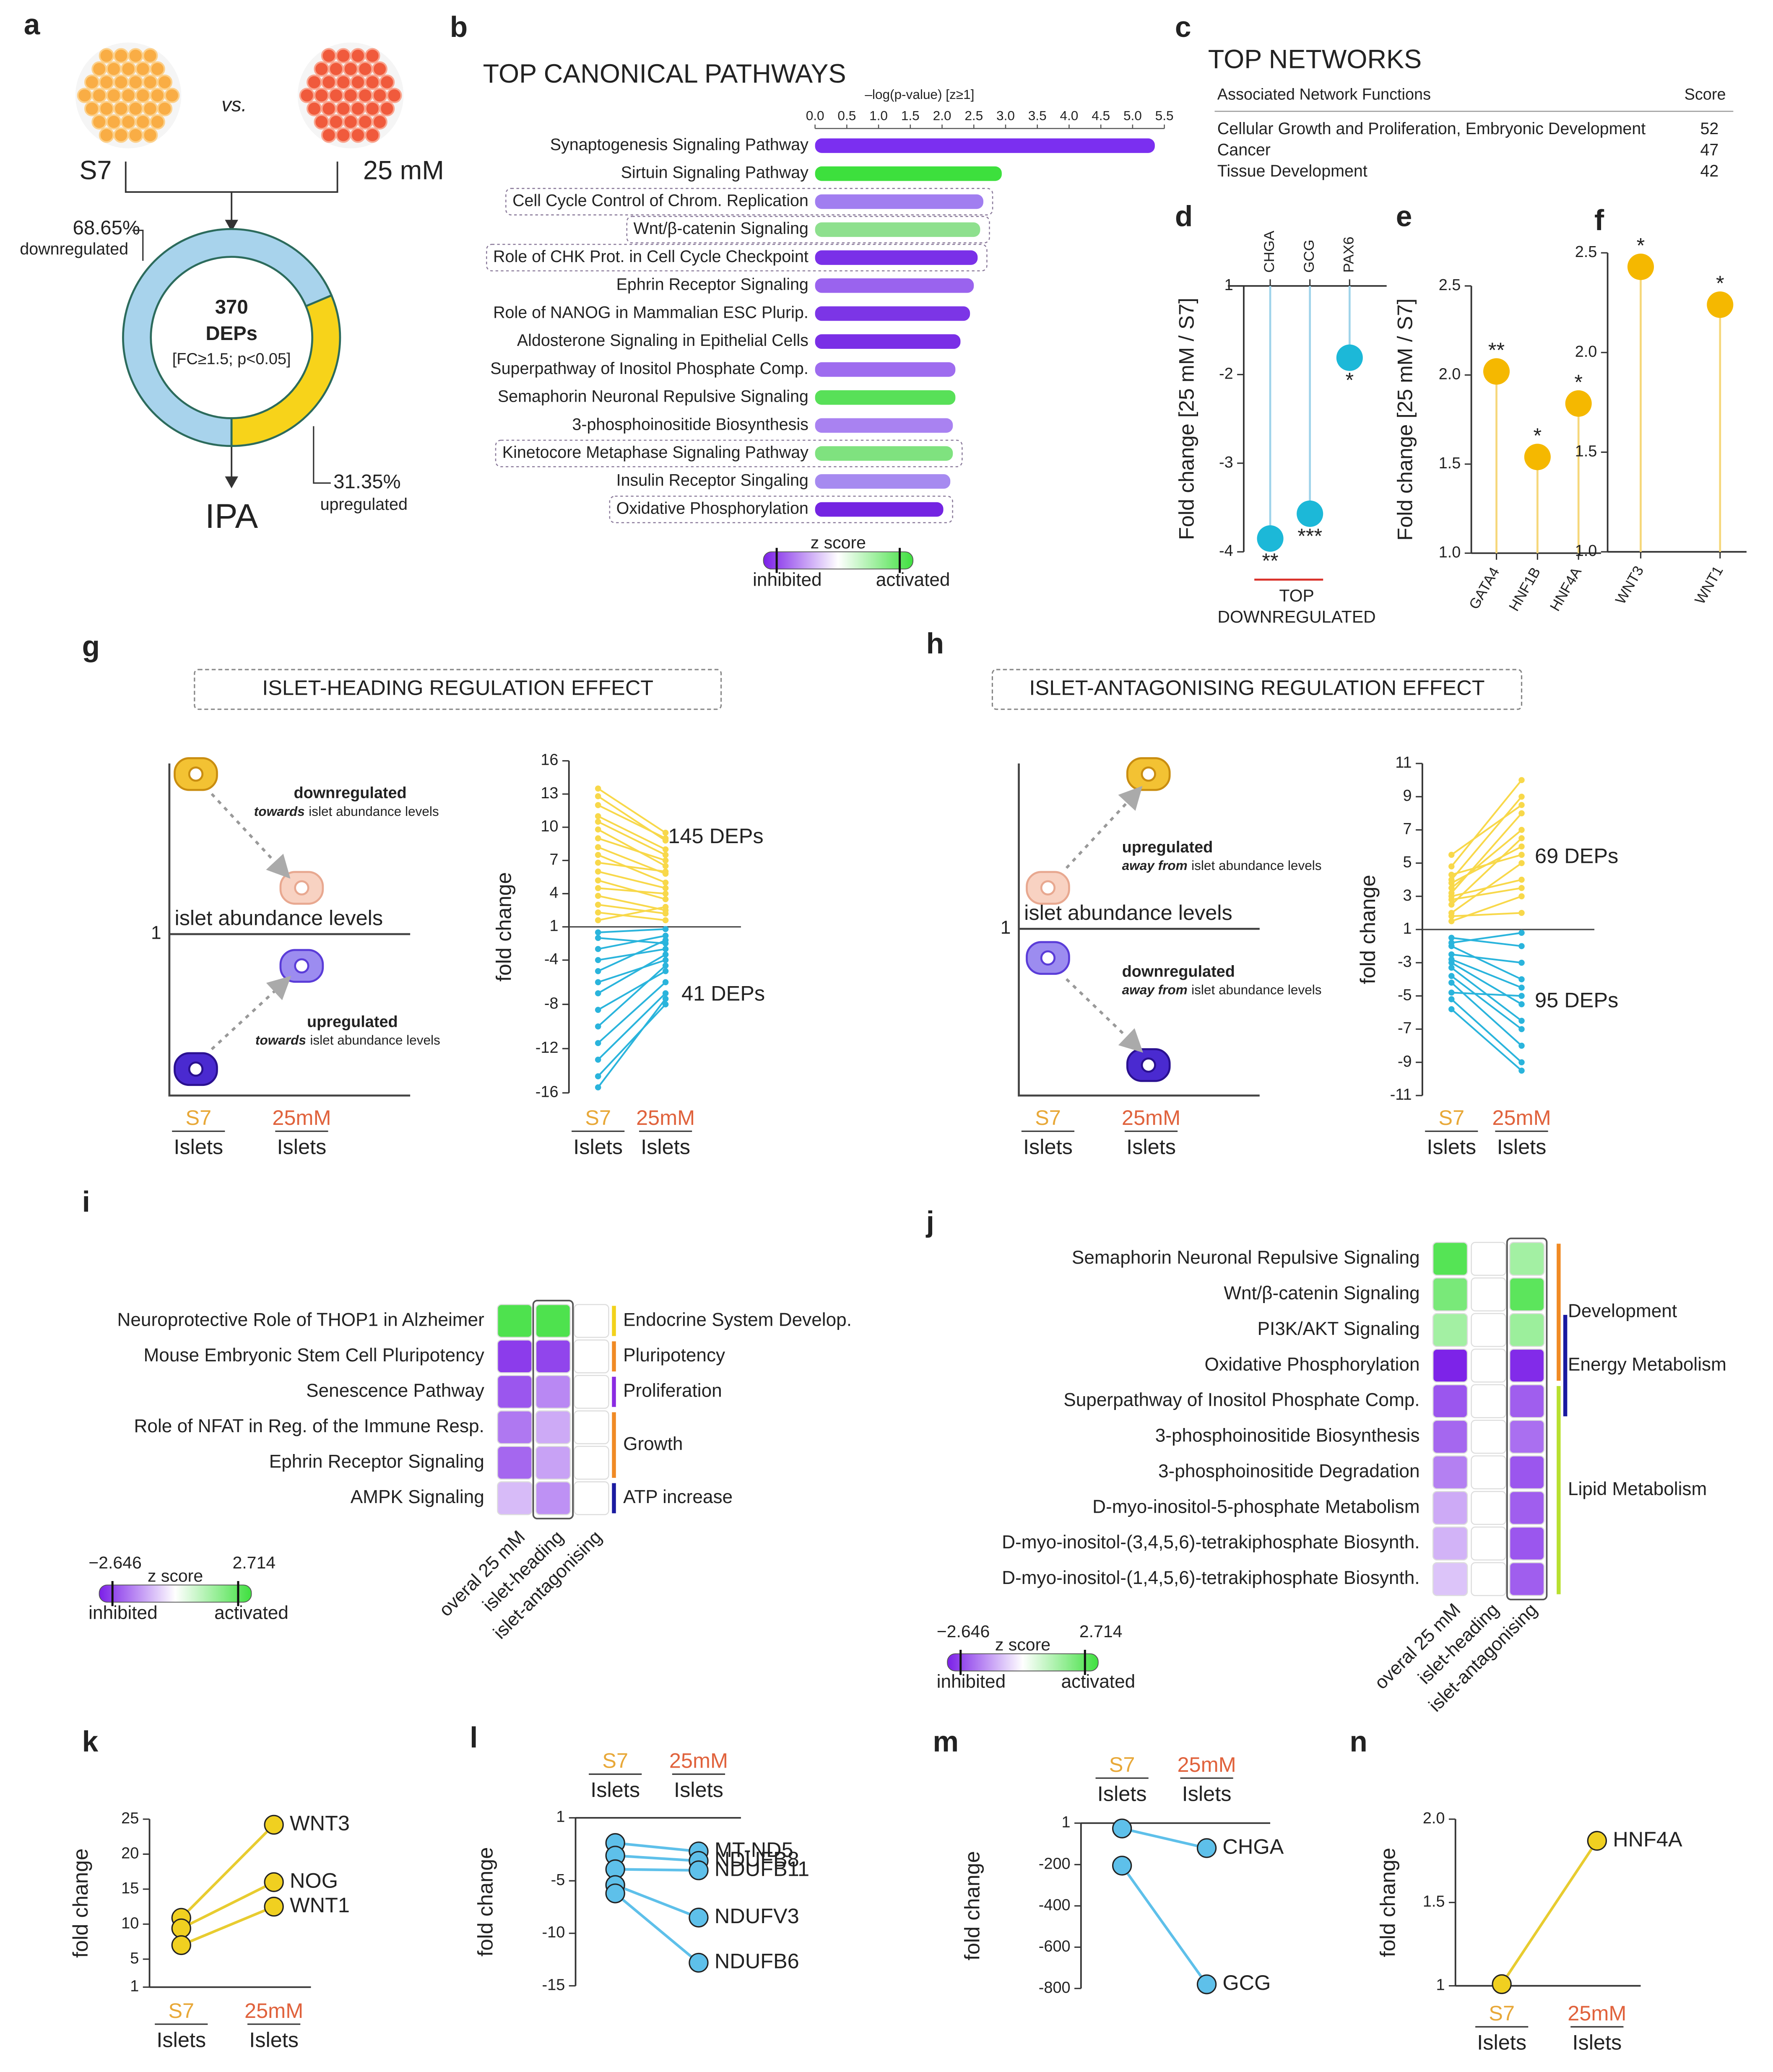  I want to click on z-legend-bar, so click(176, 1593).